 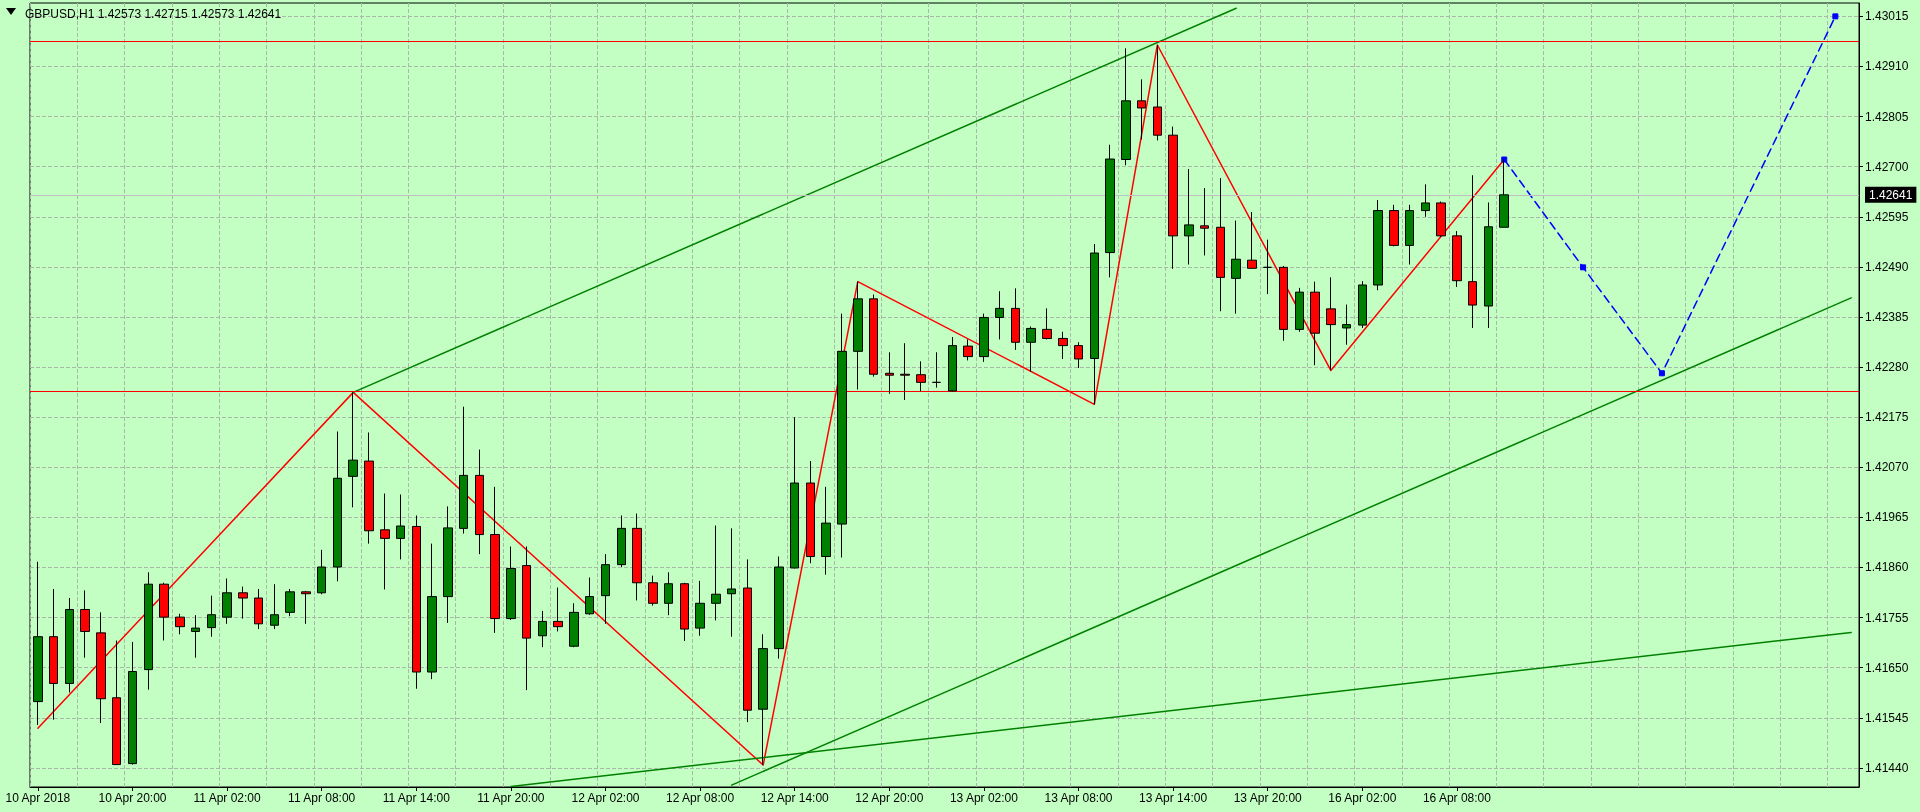 What do you see at coordinates (1362, 798) in the screenshot?
I see `x-tick-label: 16 Apr 02:00` at bounding box center [1362, 798].